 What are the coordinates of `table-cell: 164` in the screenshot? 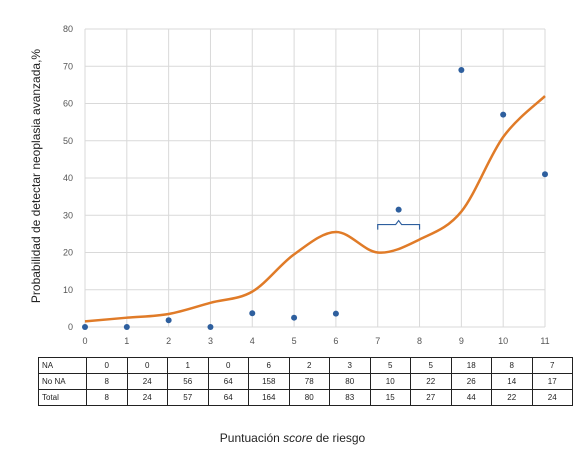 It's located at (269, 397).